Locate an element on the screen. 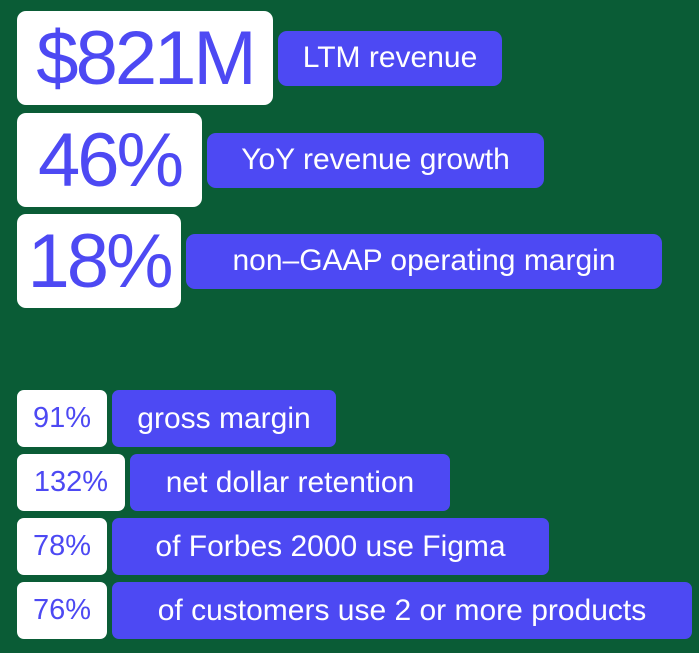 The width and height of the screenshot is (699, 653). stat-value: 91% is located at coordinates (62, 418).